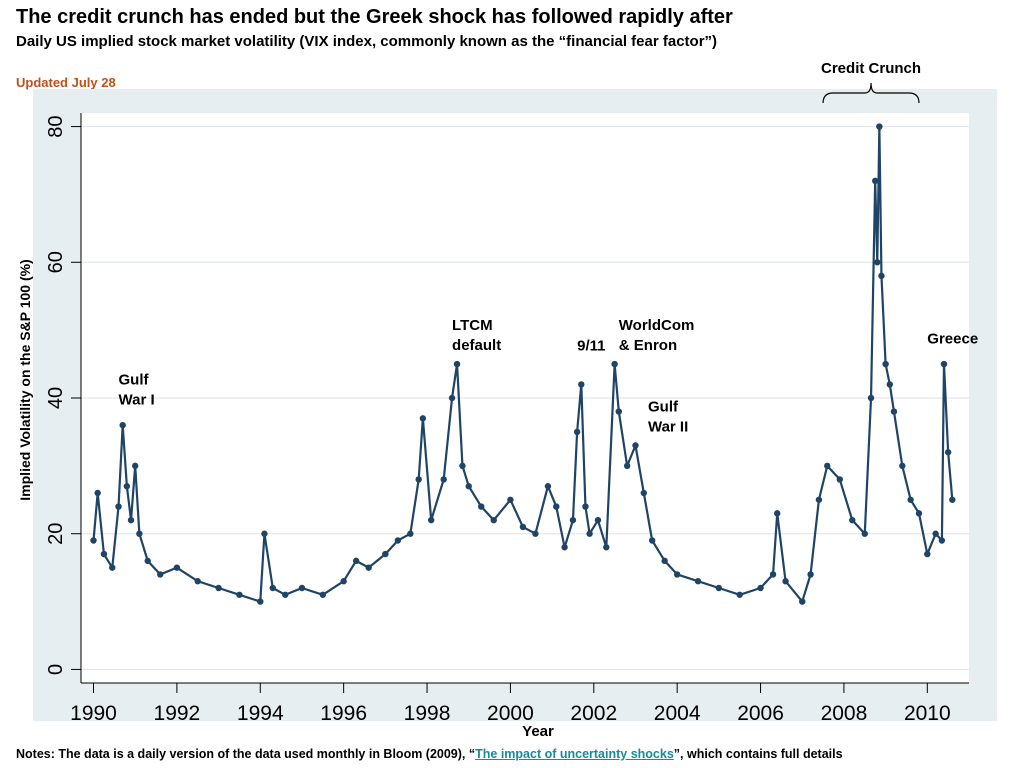 The image size is (1024, 768). What do you see at coordinates (177, 713) in the screenshot?
I see `x-tick-label: 1992` at bounding box center [177, 713].